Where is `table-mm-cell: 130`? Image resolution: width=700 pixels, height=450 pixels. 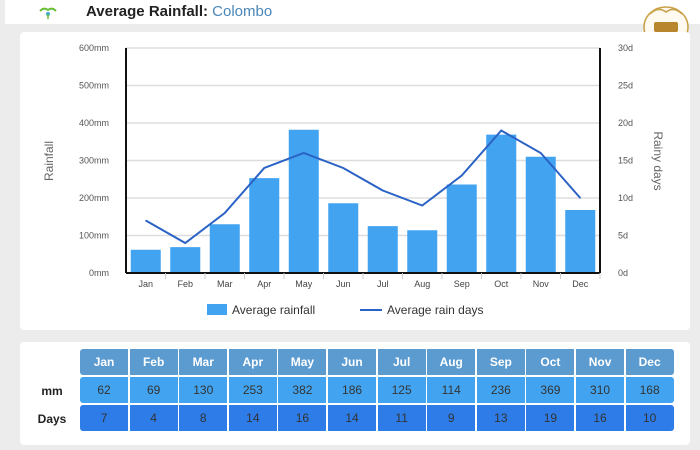 table-mm-cell: 130 is located at coordinates (203, 390).